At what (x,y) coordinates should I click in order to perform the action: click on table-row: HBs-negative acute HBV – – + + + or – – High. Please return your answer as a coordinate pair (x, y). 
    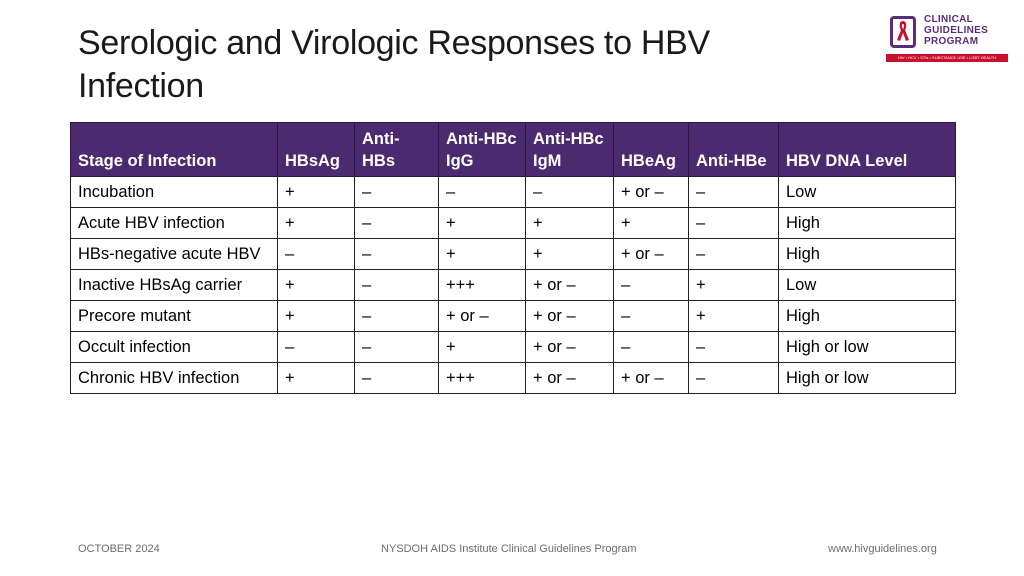
    Looking at the image, I should click on (513, 254).